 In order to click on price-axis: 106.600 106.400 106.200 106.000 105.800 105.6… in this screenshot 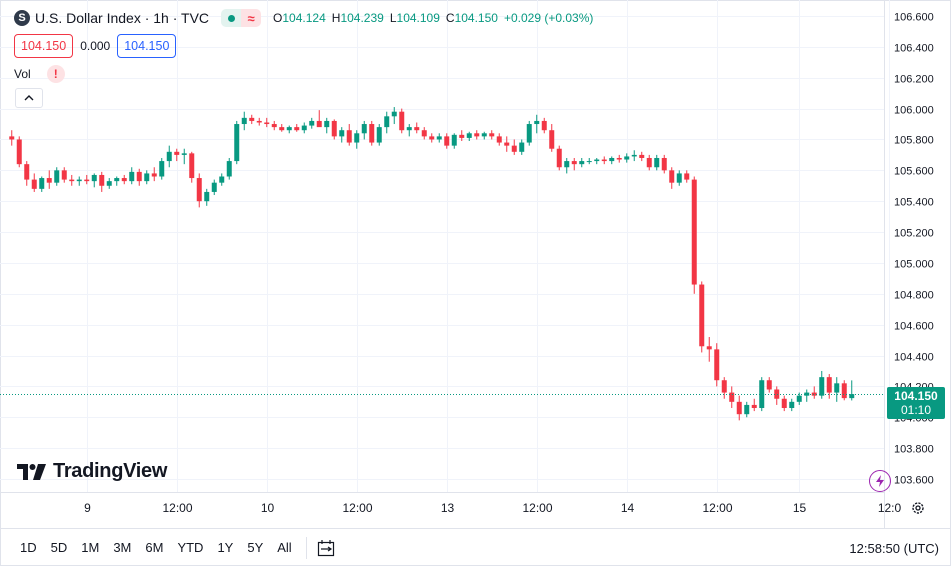, I will do `click(914, 249)`.